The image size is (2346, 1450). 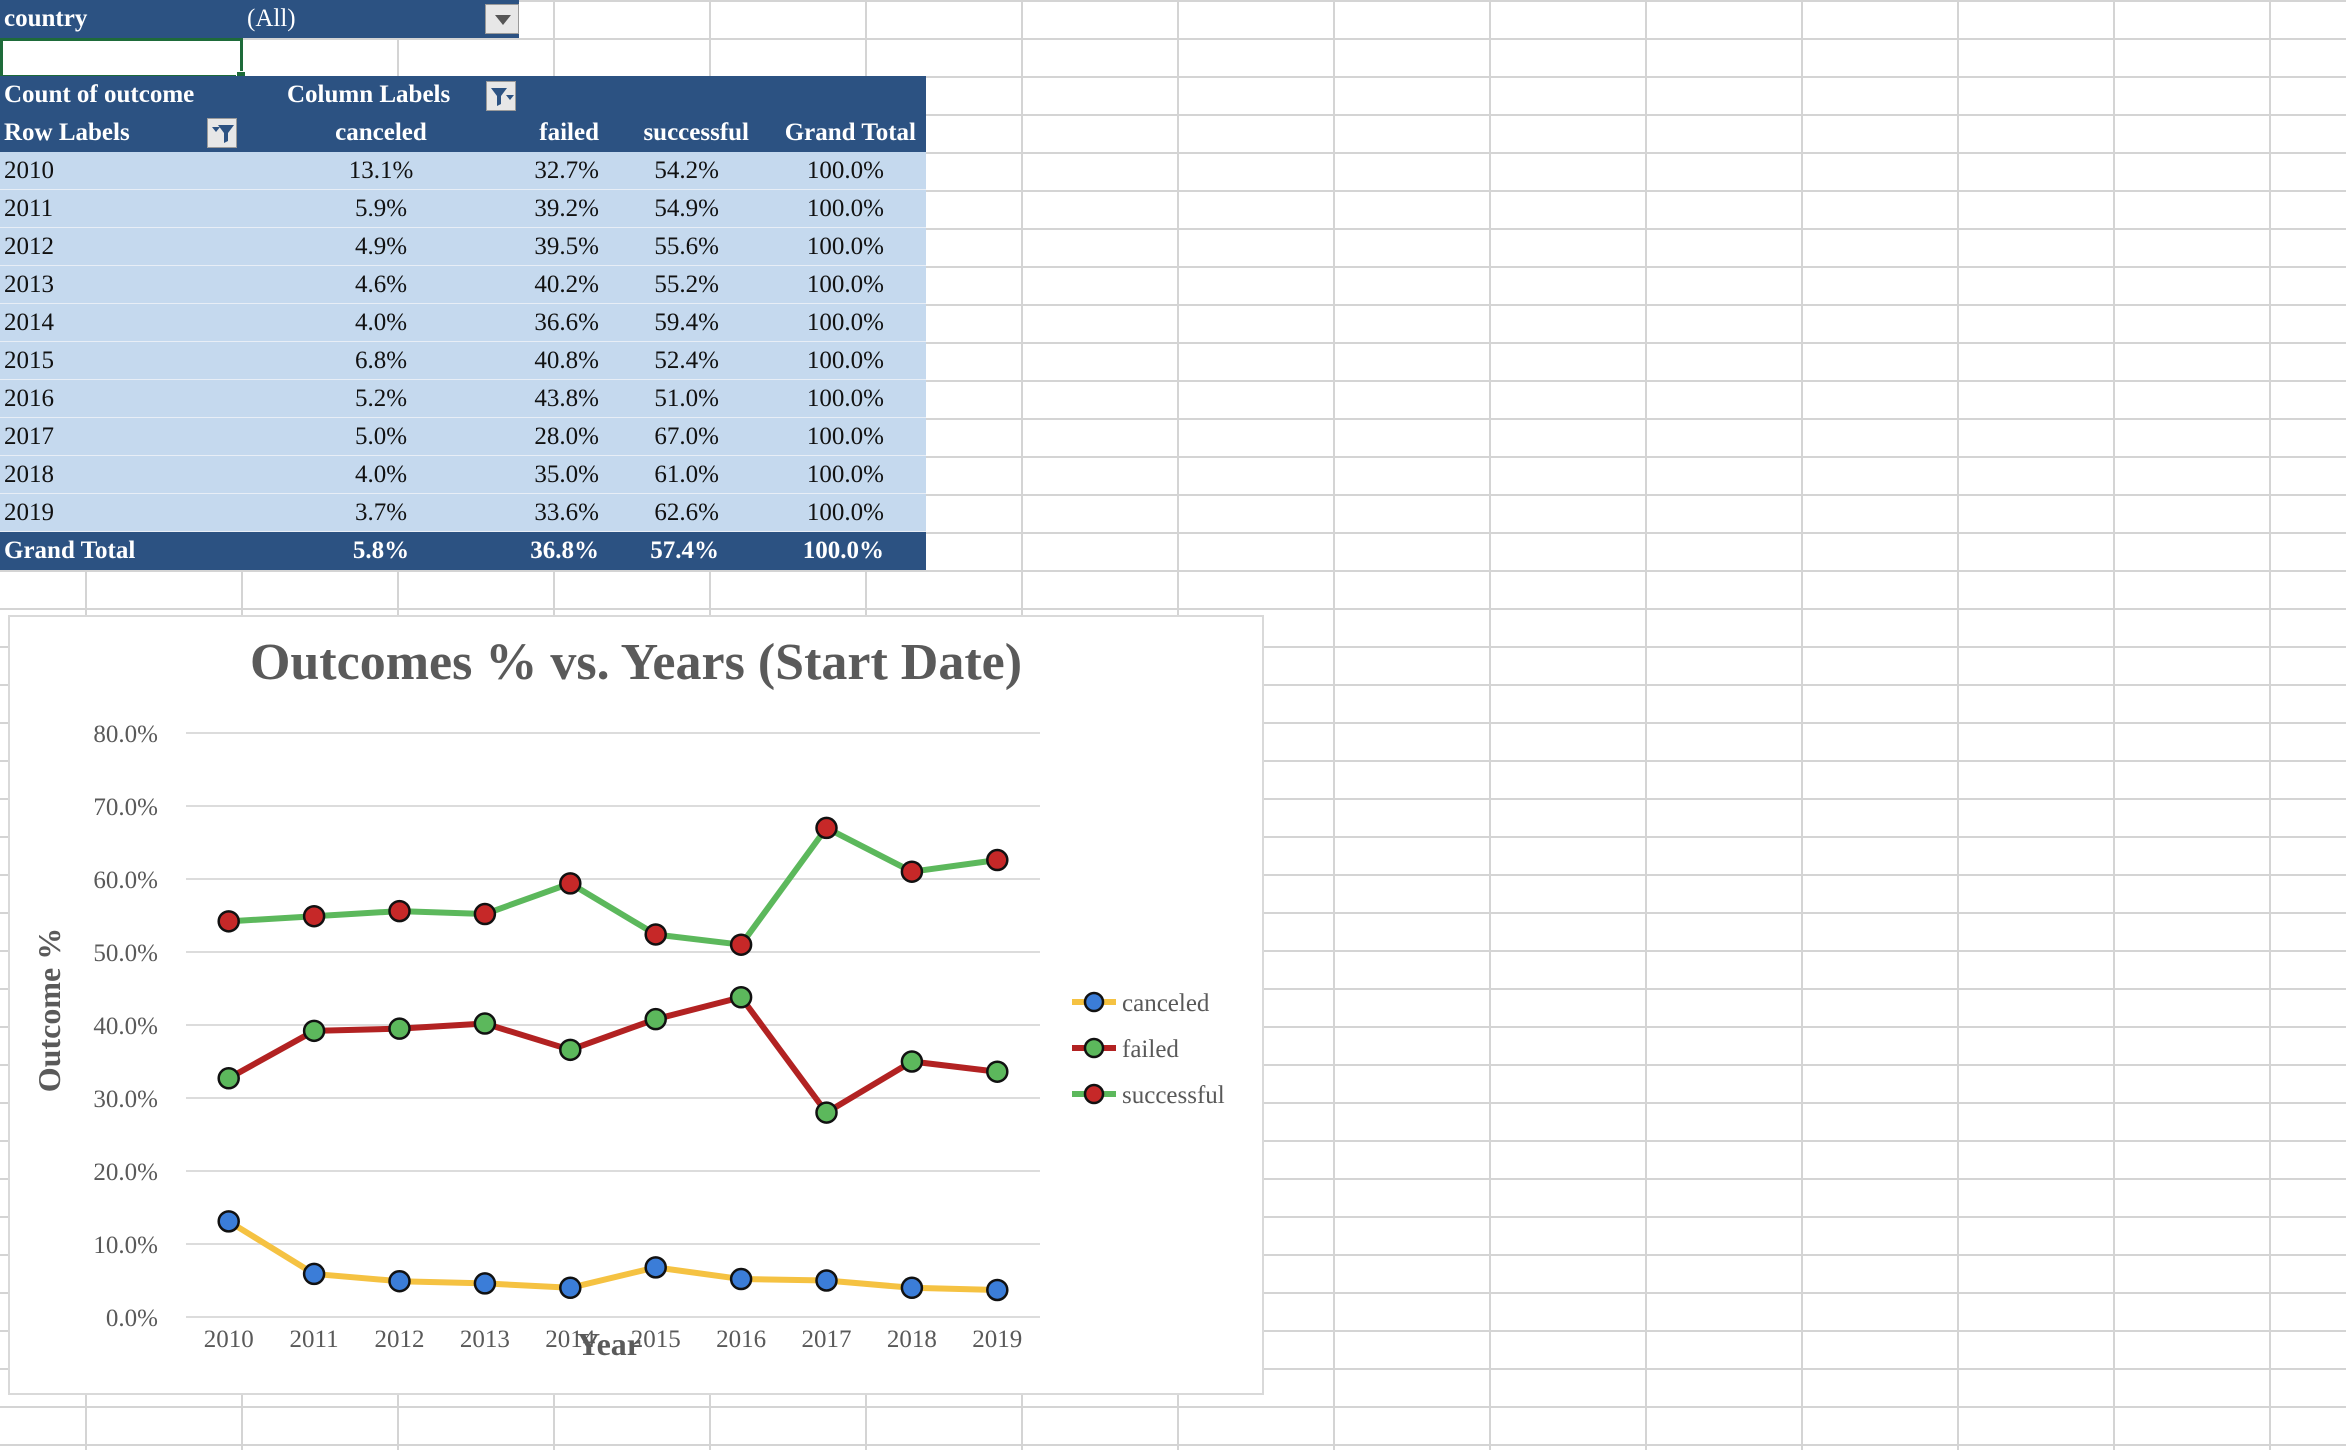 What do you see at coordinates (381, 399) in the screenshot?
I see `canceled-cell: 5.2%` at bounding box center [381, 399].